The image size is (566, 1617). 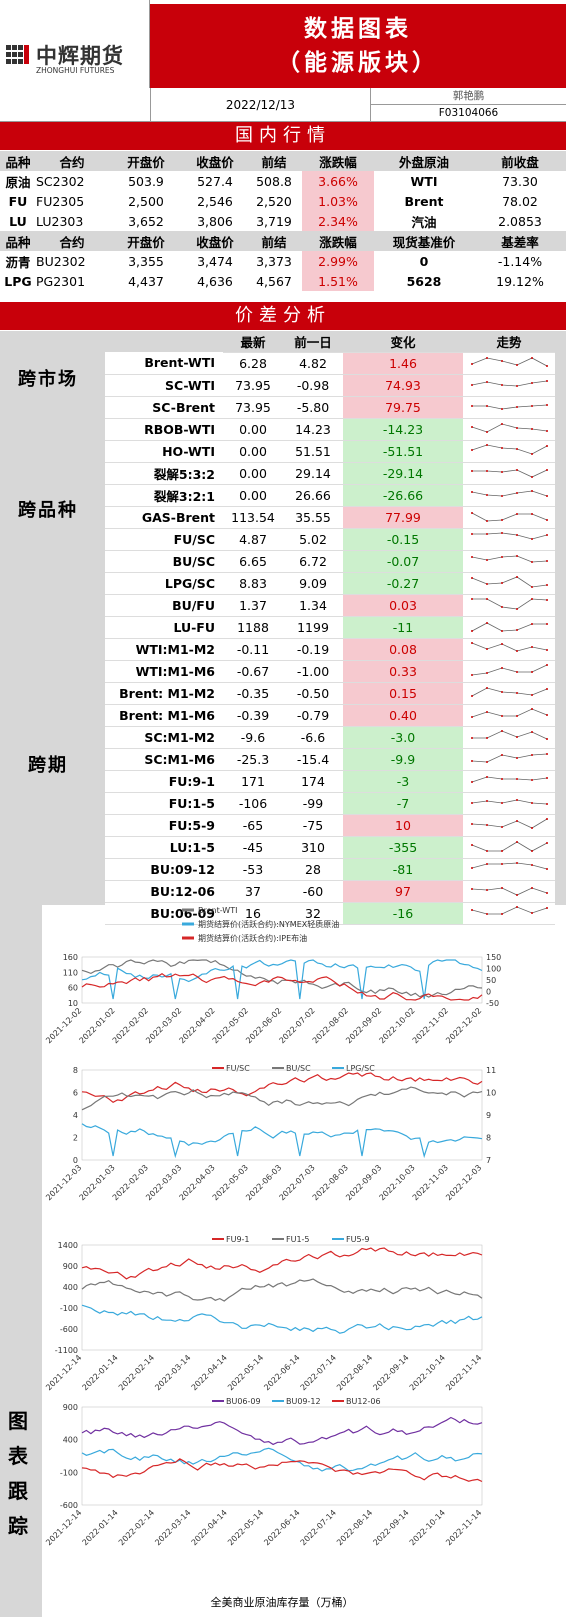 I want to click on quote-row: 沥青 BU2302 3,355 3,474 3,373 2.99% 0 -1.14%, so click(x=283, y=261).